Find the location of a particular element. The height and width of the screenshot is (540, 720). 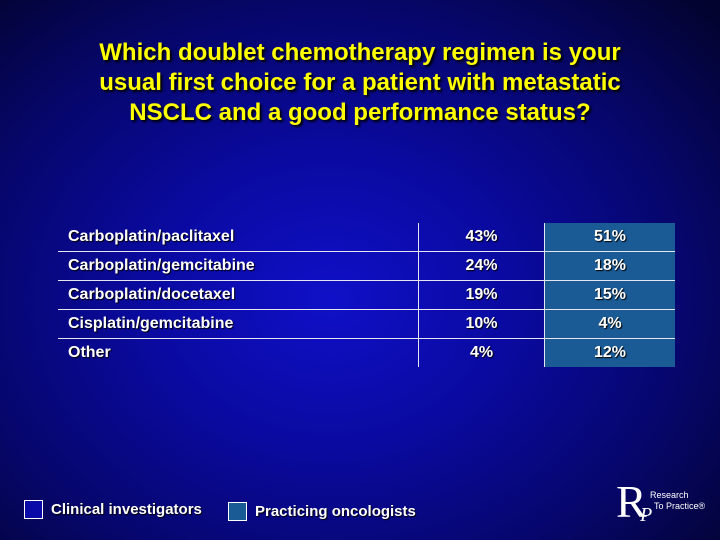

regimen-label: Carboplatin/paclitaxel is located at coordinates (151, 236).